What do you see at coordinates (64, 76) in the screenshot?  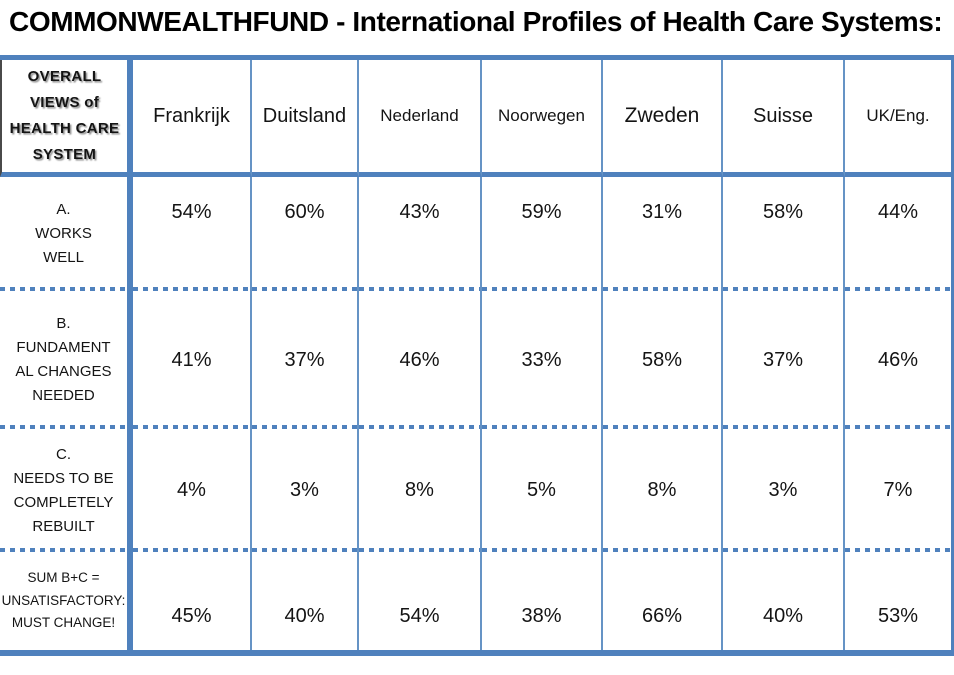 I see `corner-header-line: OVERALL` at bounding box center [64, 76].